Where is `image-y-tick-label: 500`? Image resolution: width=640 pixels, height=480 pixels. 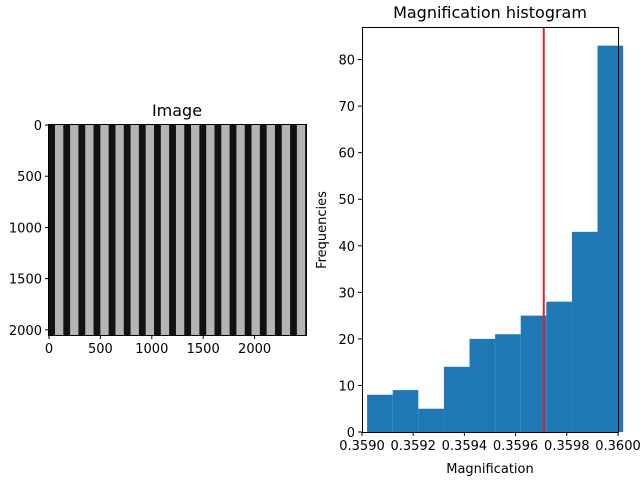
image-y-tick-label: 500 is located at coordinates (29, 177).